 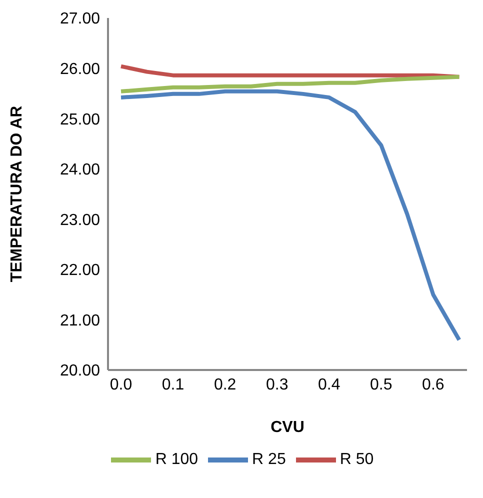 I want to click on y-tick-label: 23.00, so click(x=80, y=220).